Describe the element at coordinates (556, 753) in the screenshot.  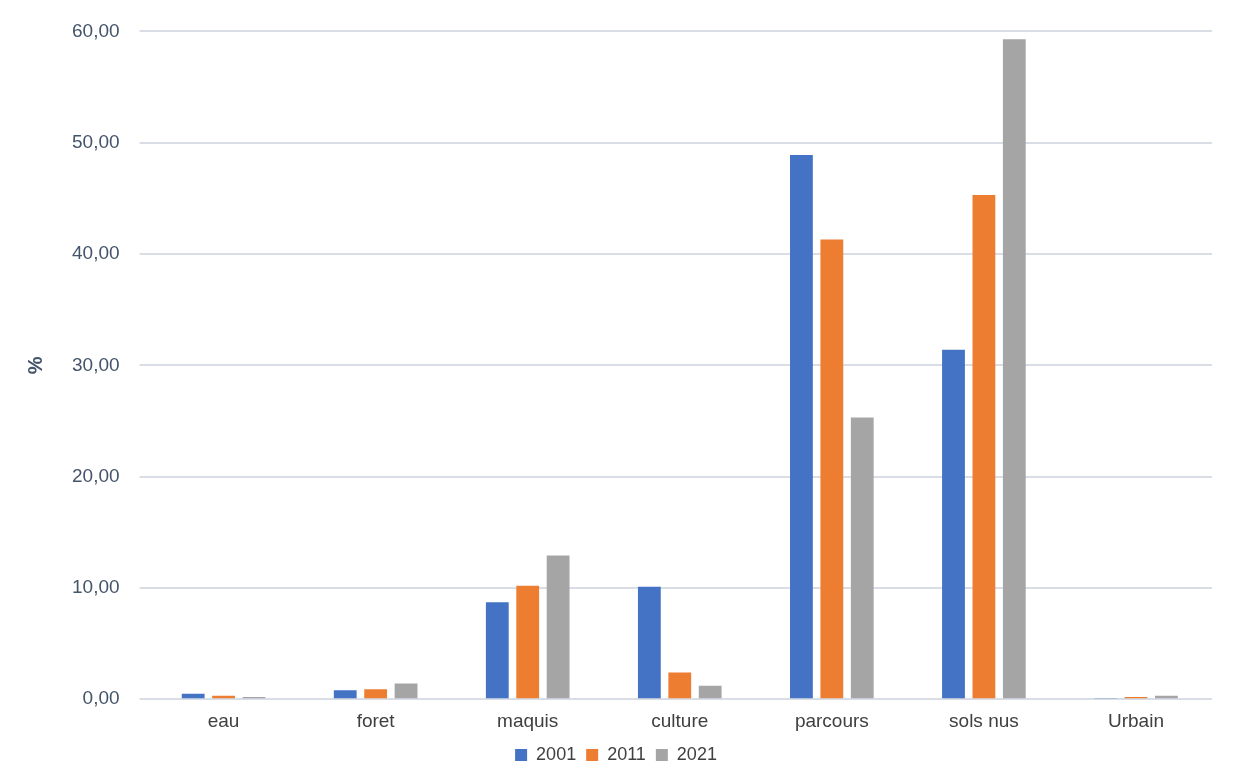
I see `legend-label: 2001` at that location.